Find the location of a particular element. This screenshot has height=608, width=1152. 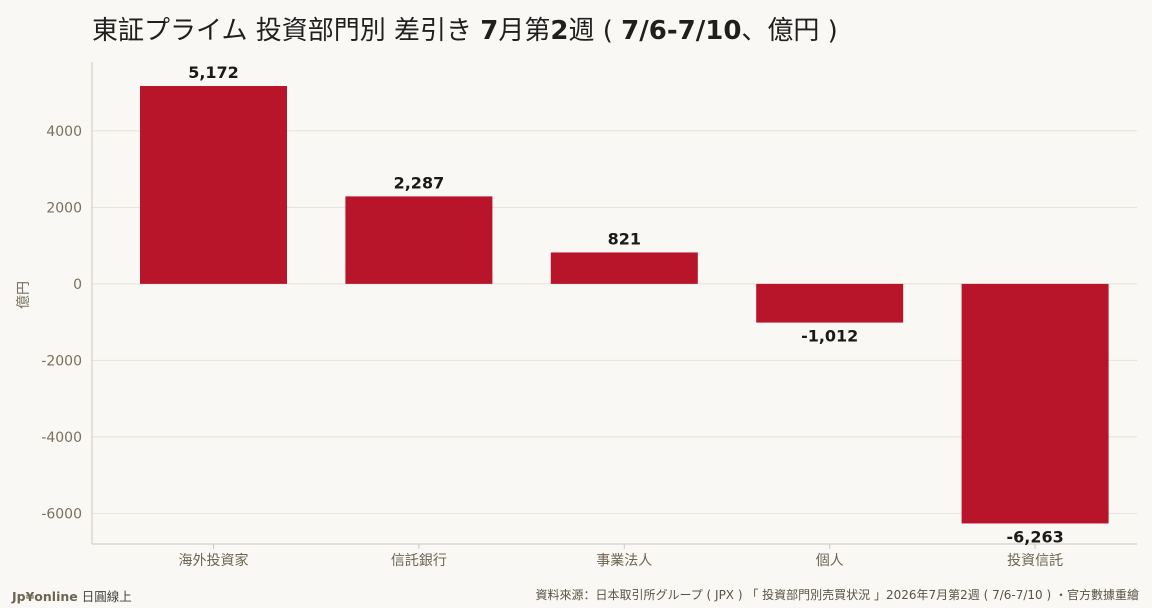

y-tick-label: -6000 is located at coordinates (61, 514).